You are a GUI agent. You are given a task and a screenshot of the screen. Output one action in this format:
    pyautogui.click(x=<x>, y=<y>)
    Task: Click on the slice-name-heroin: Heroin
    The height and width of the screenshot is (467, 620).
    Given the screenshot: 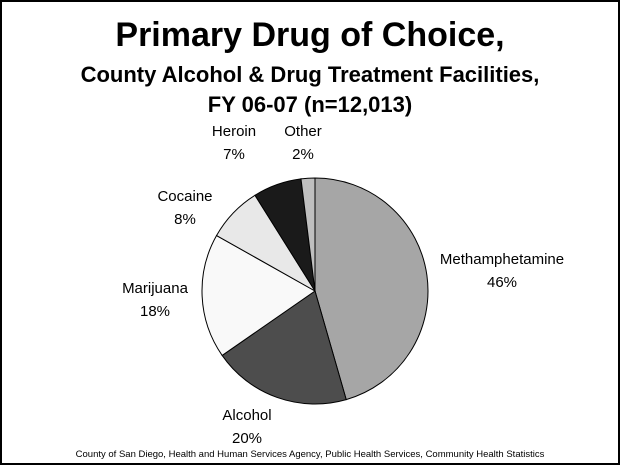 What is the action you would take?
    pyautogui.click(x=234, y=131)
    